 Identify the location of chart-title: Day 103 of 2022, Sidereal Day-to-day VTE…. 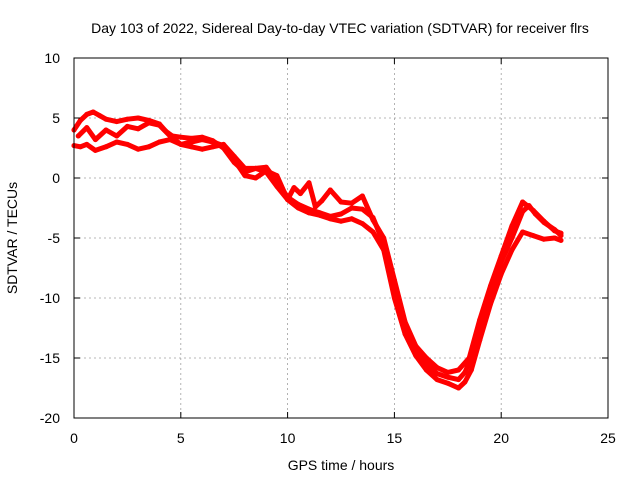
(340, 28).